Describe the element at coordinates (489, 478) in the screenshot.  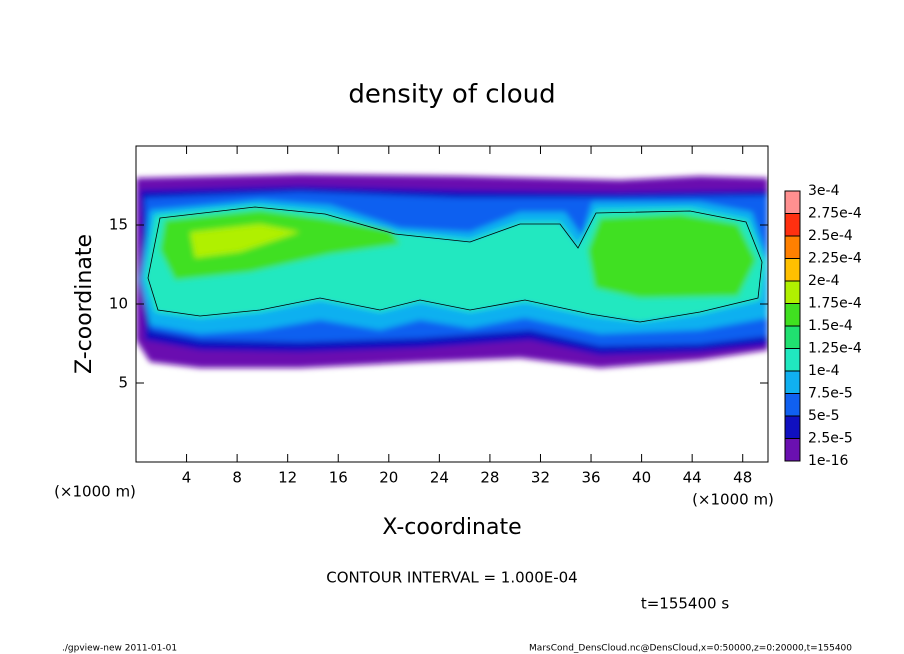
I see `x-tick-label: 28` at that location.